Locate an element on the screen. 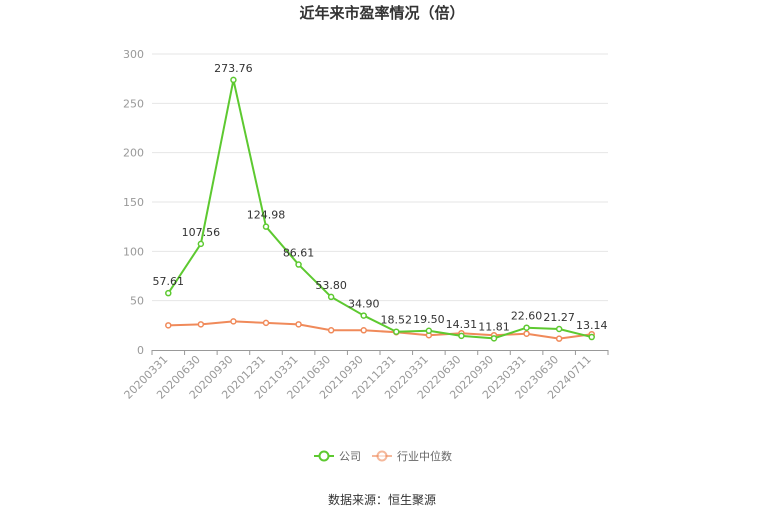  legend-item-industry-median: 行业中位数 is located at coordinates (412, 456).